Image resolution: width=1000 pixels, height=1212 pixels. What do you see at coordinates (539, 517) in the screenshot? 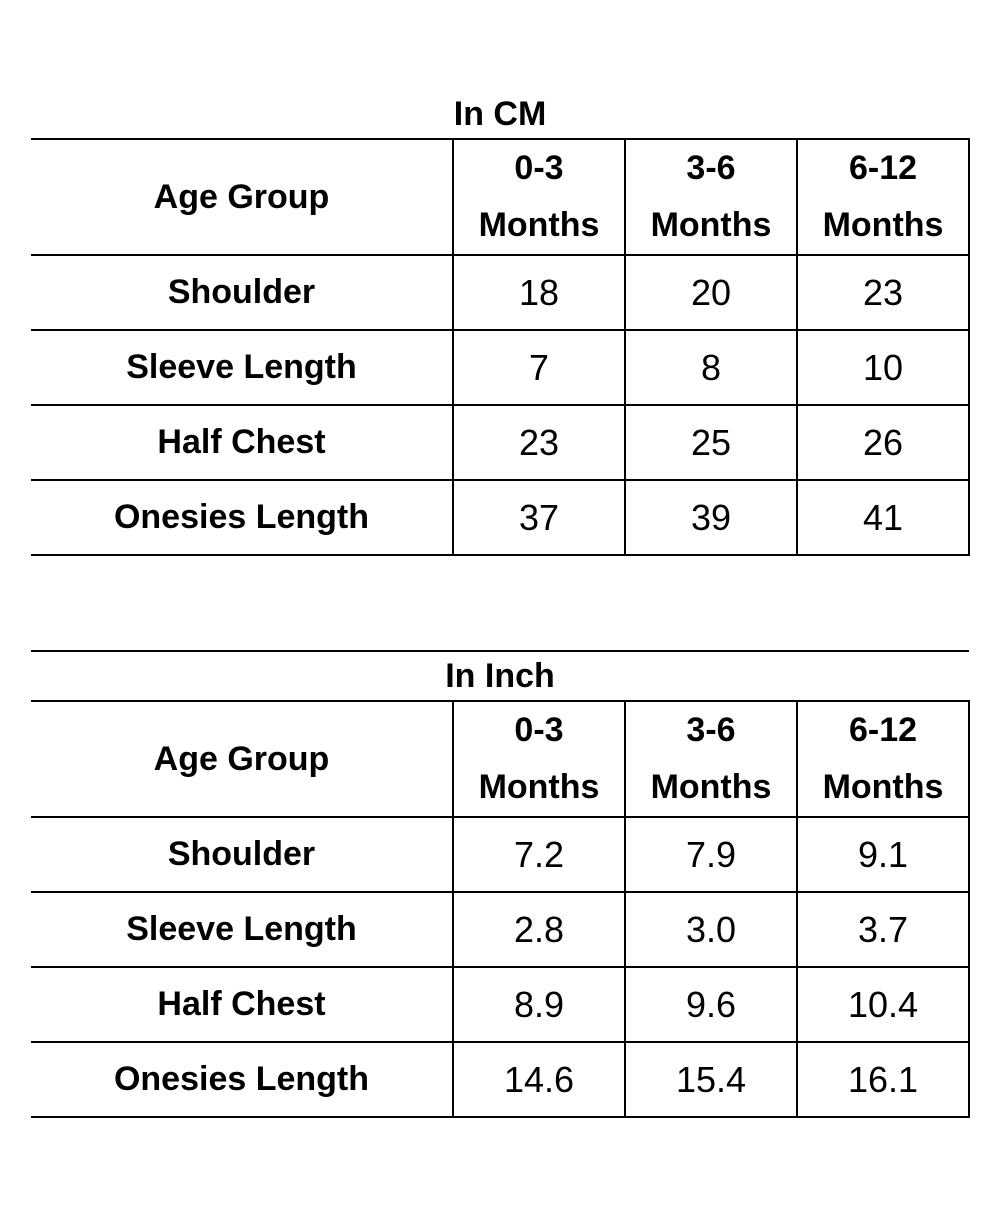
I see `table-cell: 37` at bounding box center [539, 517].